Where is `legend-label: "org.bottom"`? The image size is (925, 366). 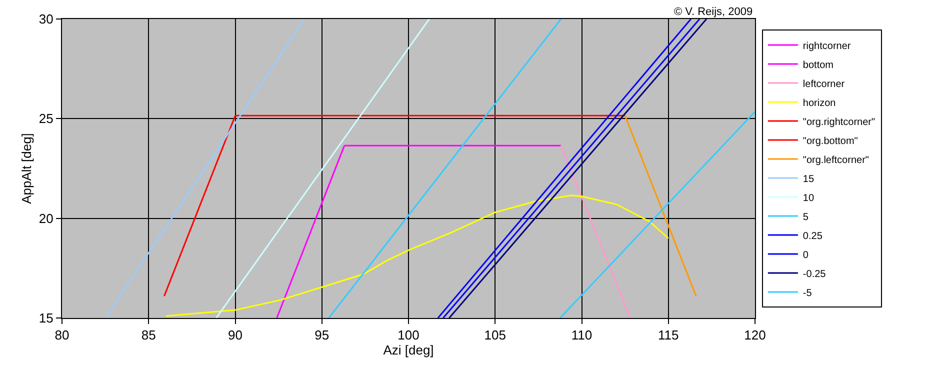
legend-label: "org.bottom" is located at coordinates (830, 141).